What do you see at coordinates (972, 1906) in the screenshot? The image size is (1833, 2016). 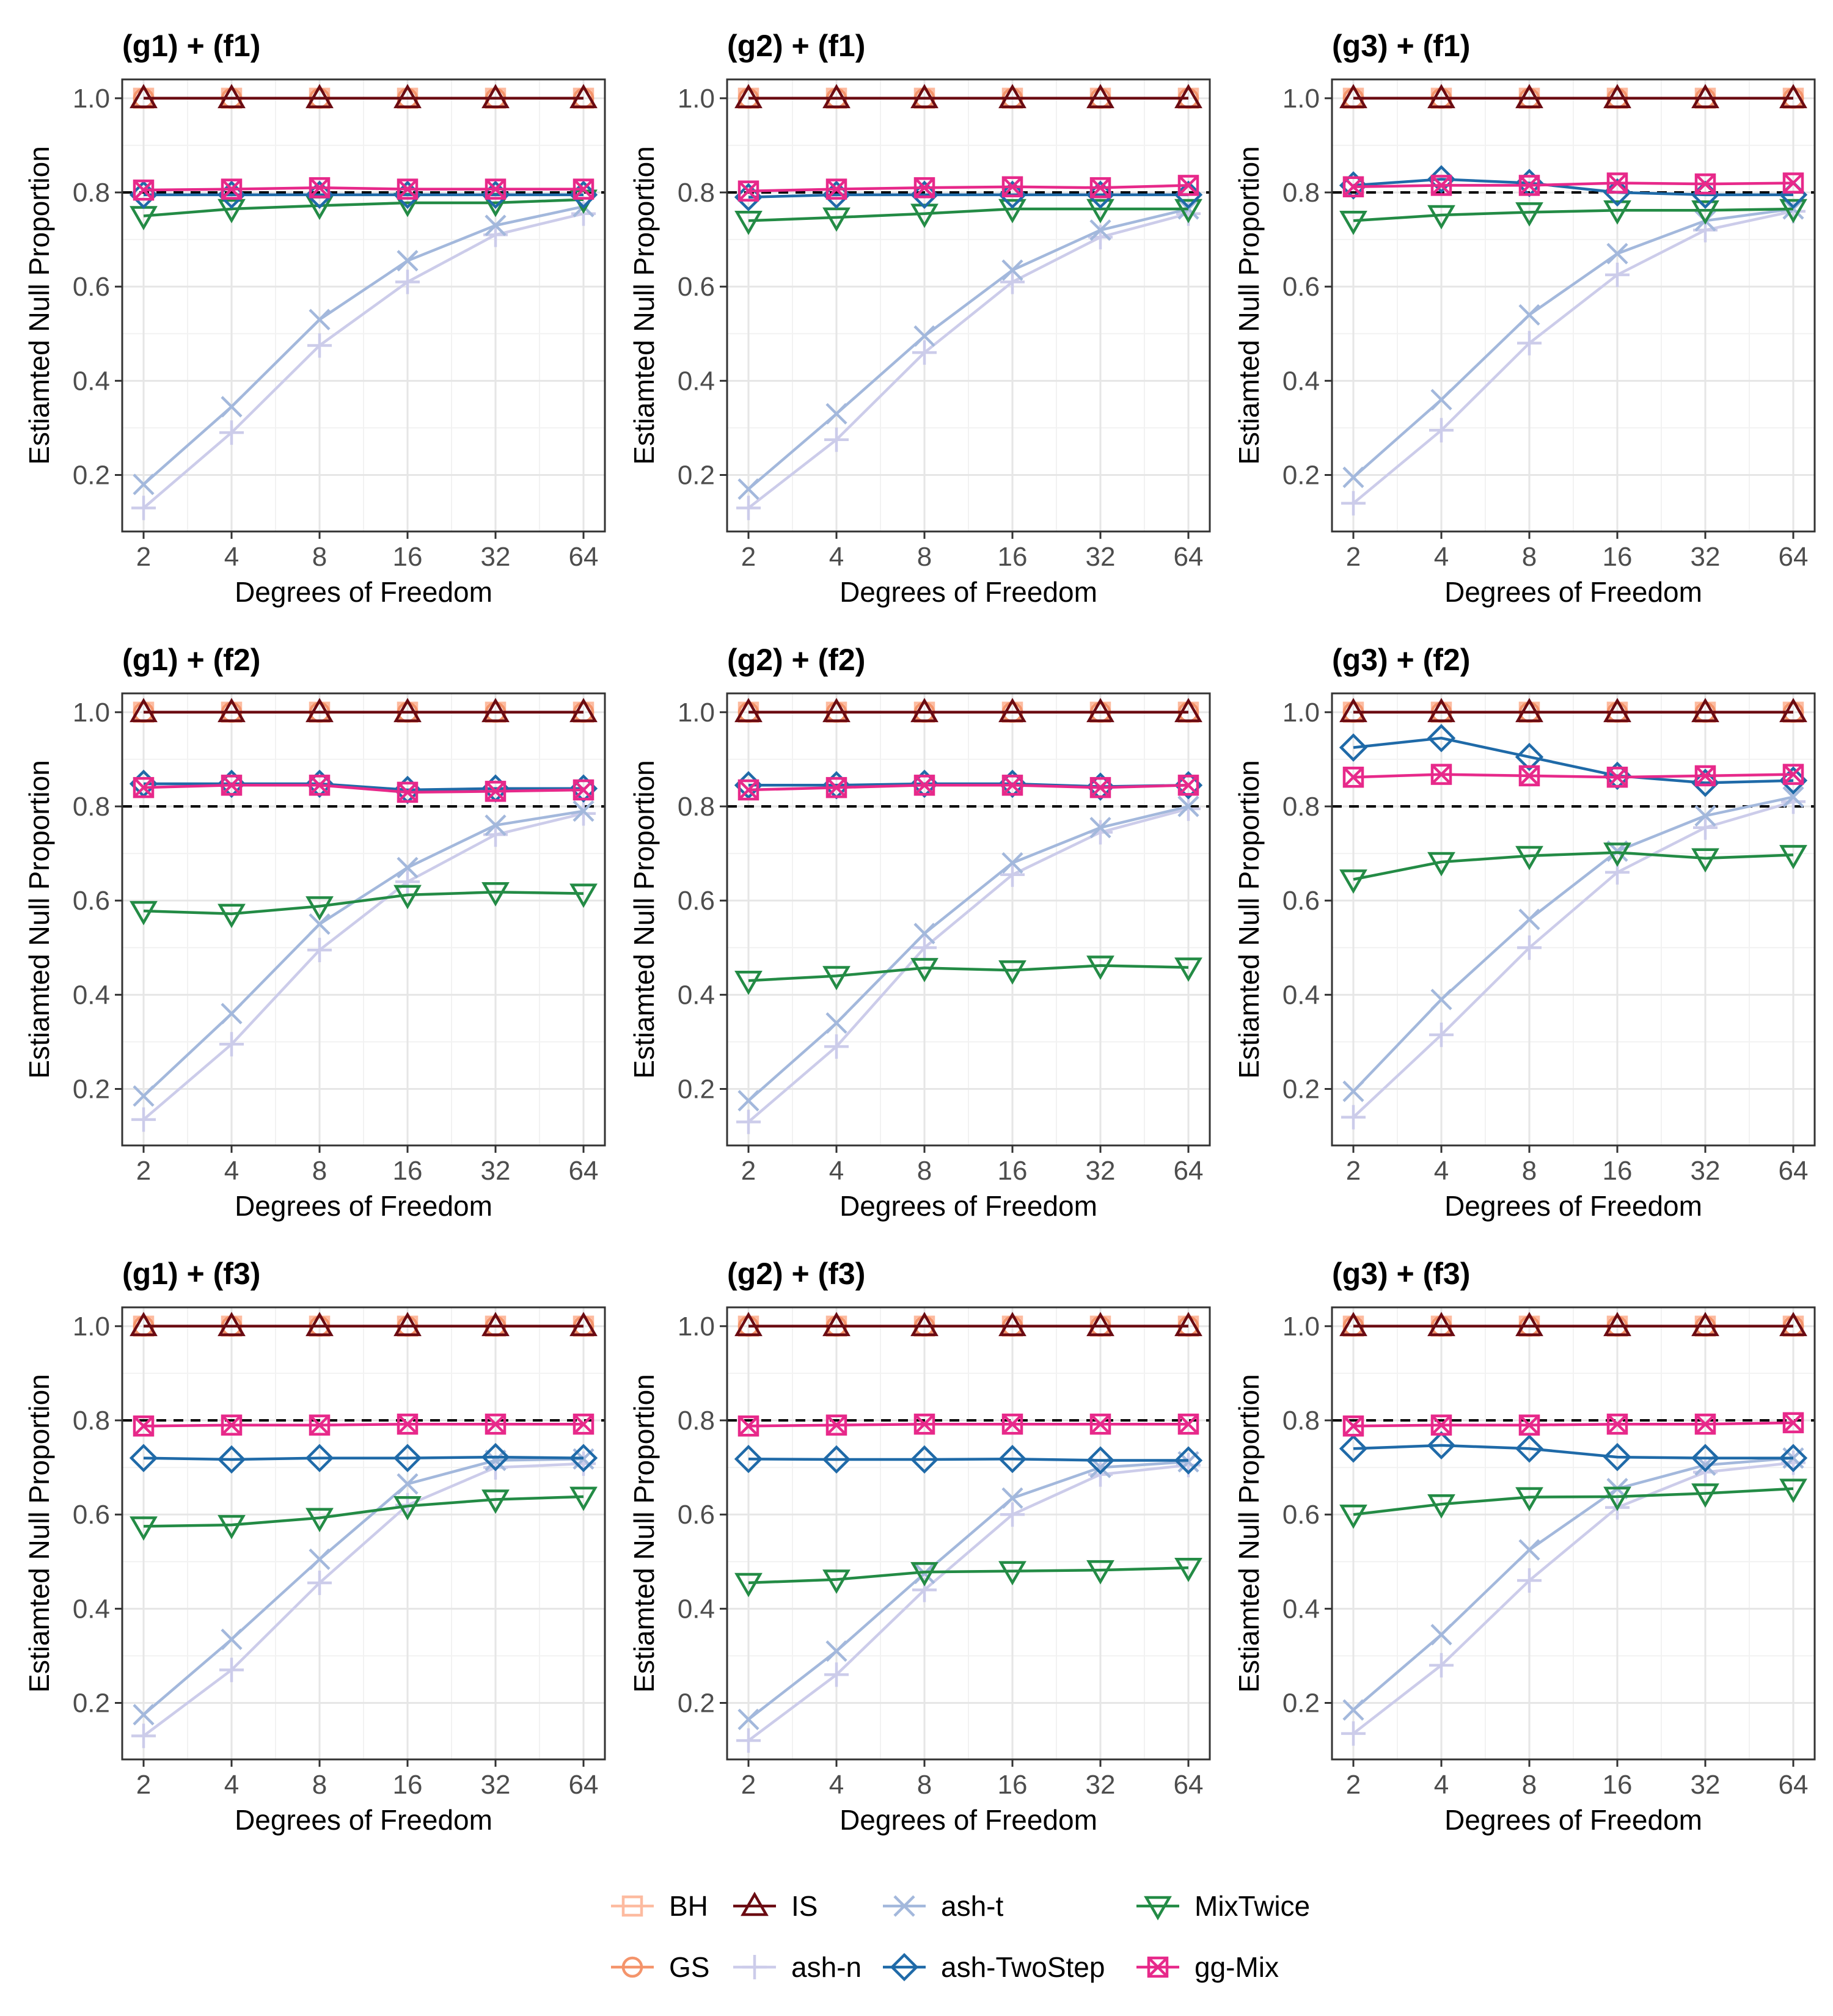 I see `legend-label: ash-t` at bounding box center [972, 1906].